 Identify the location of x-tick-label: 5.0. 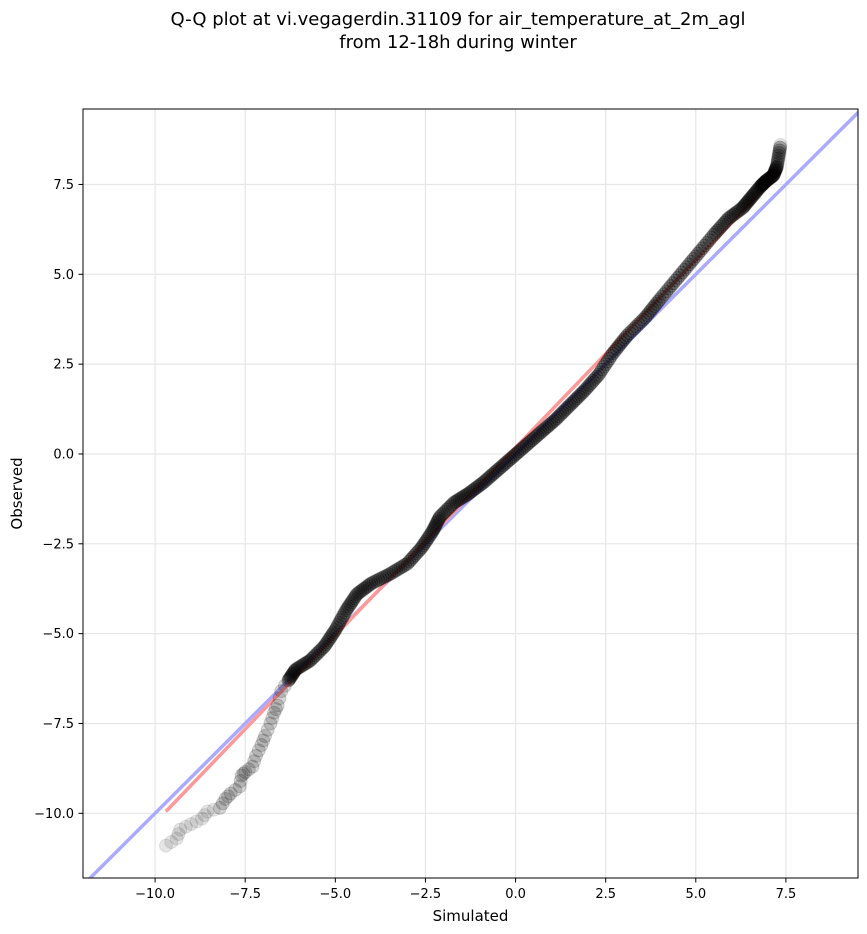
(695, 894).